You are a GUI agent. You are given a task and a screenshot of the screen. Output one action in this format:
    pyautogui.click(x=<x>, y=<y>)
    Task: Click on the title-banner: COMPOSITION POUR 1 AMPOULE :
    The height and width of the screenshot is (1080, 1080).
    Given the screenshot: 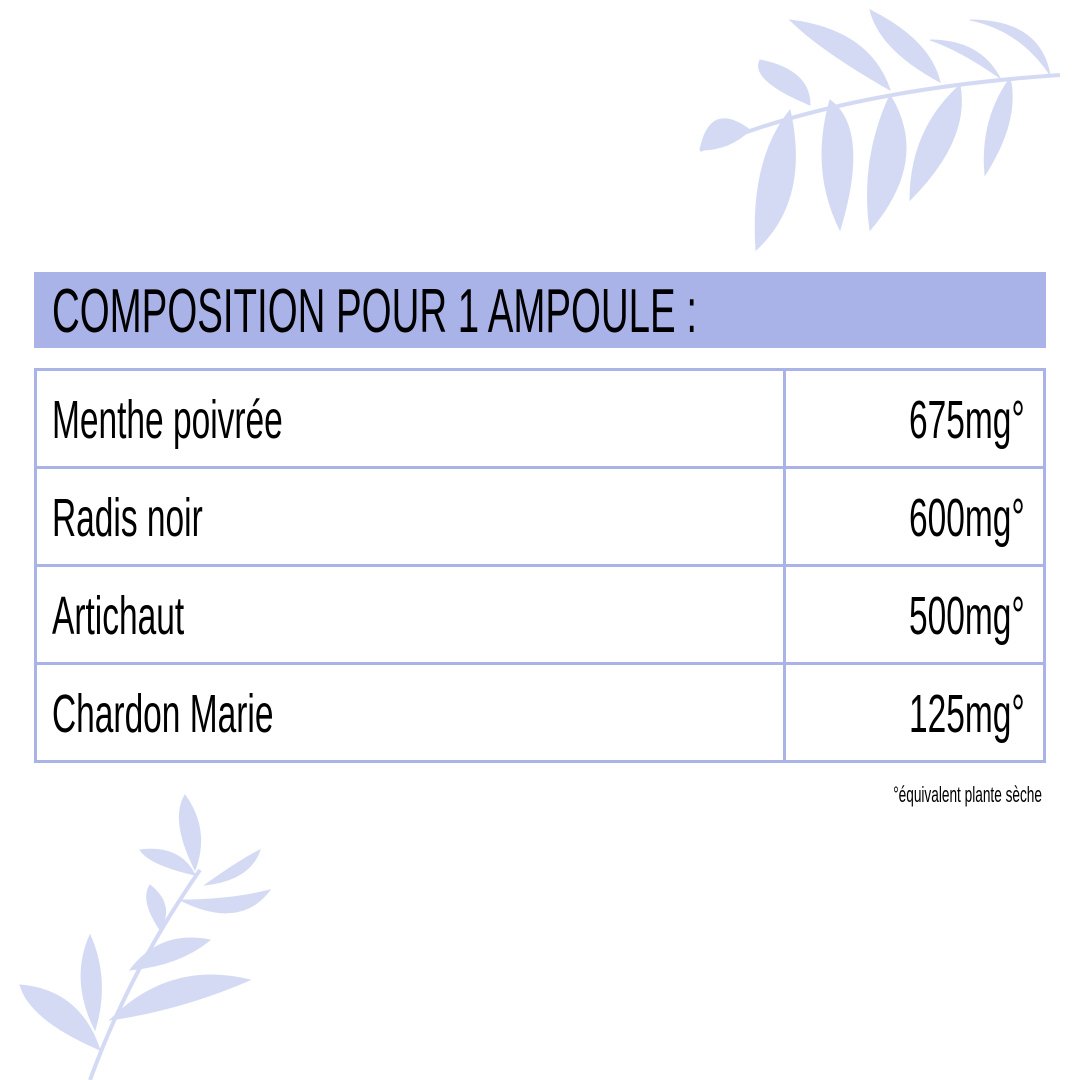 What is the action you would take?
    pyautogui.click(x=540, y=310)
    